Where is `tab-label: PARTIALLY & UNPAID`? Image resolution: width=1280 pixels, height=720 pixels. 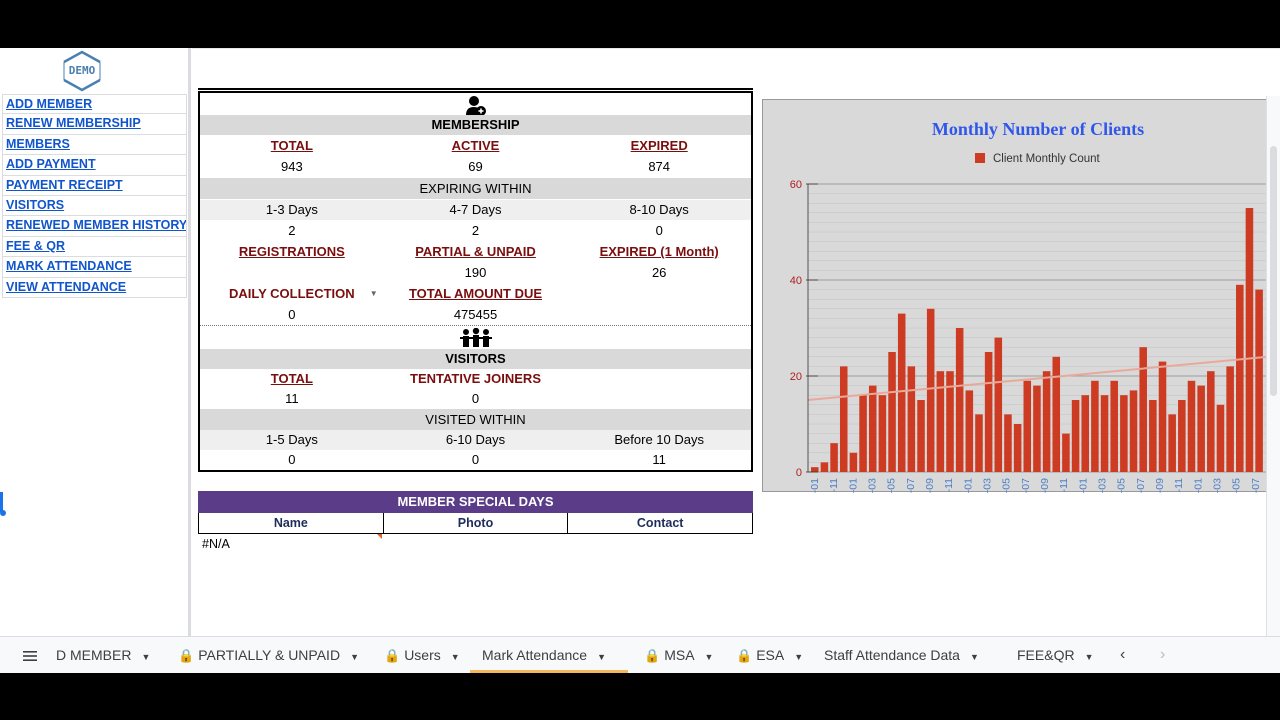 tab-label: PARTIALLY & UNPAID is located at coordinates (269, 655).